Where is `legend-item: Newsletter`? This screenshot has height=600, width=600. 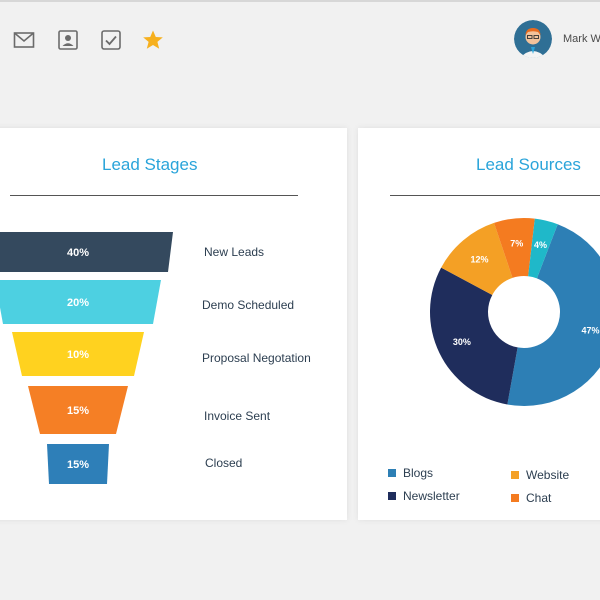
legend-item: Newsletter is located at coordinates (424, 496).